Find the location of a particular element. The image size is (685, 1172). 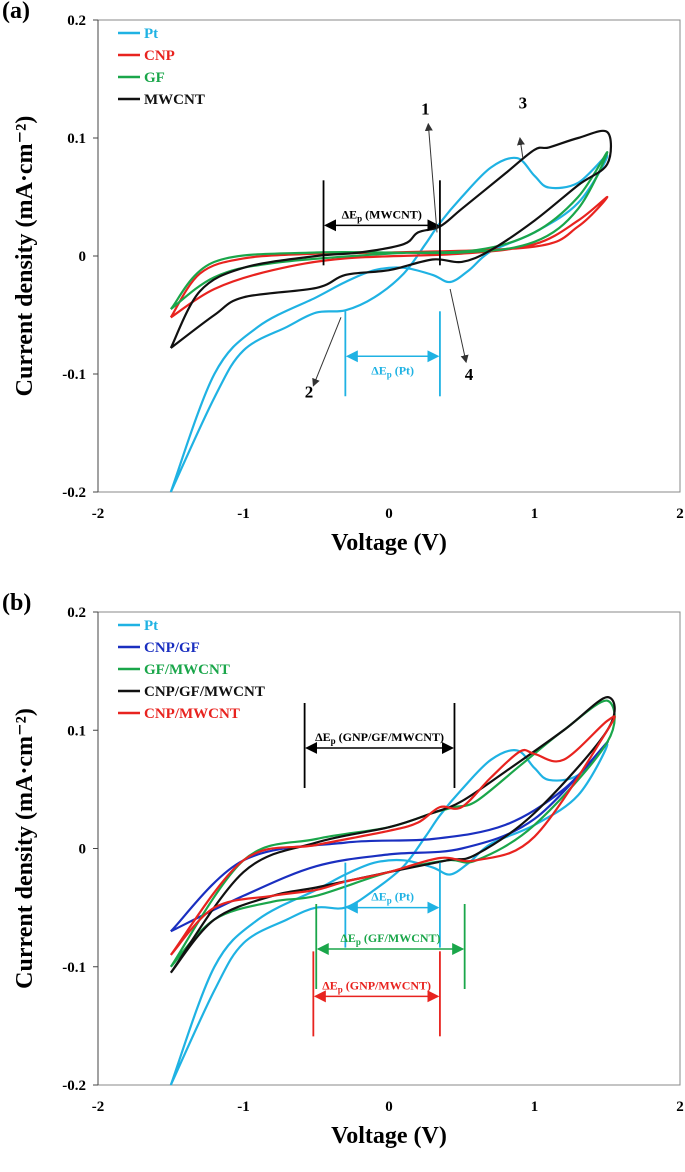

series-line-mwcnt is located at coordinates (391, 239).